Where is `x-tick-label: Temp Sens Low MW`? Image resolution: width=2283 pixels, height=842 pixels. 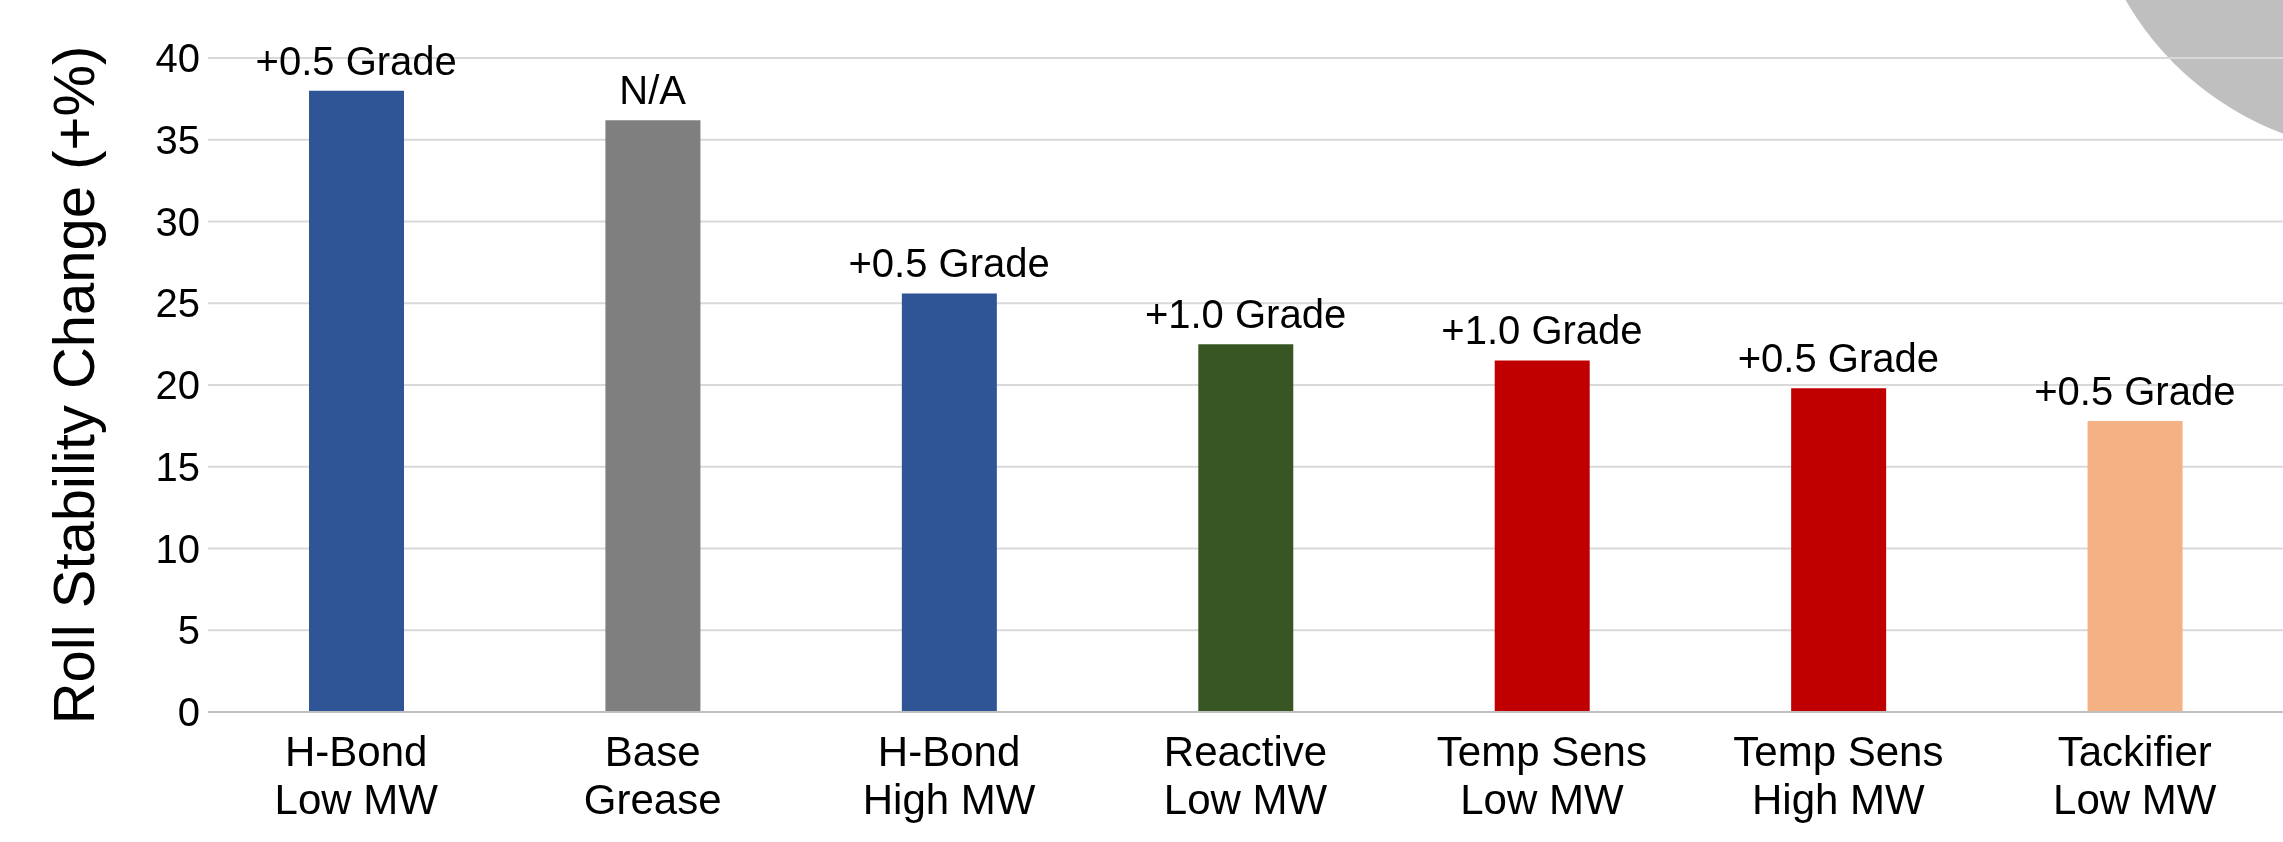 x-tick-label: Temp Sens Low MW is located at coordinates (1541, 775).